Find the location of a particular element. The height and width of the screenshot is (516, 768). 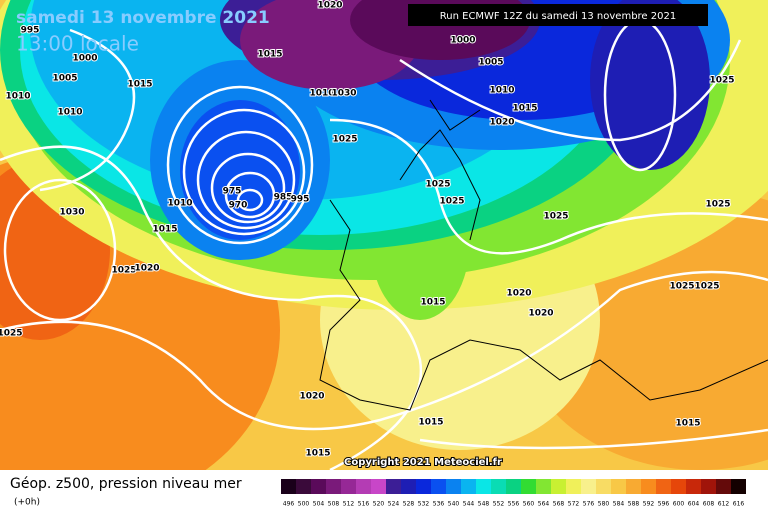

colorbar-label: 520 is located at coordinates (379, 504).